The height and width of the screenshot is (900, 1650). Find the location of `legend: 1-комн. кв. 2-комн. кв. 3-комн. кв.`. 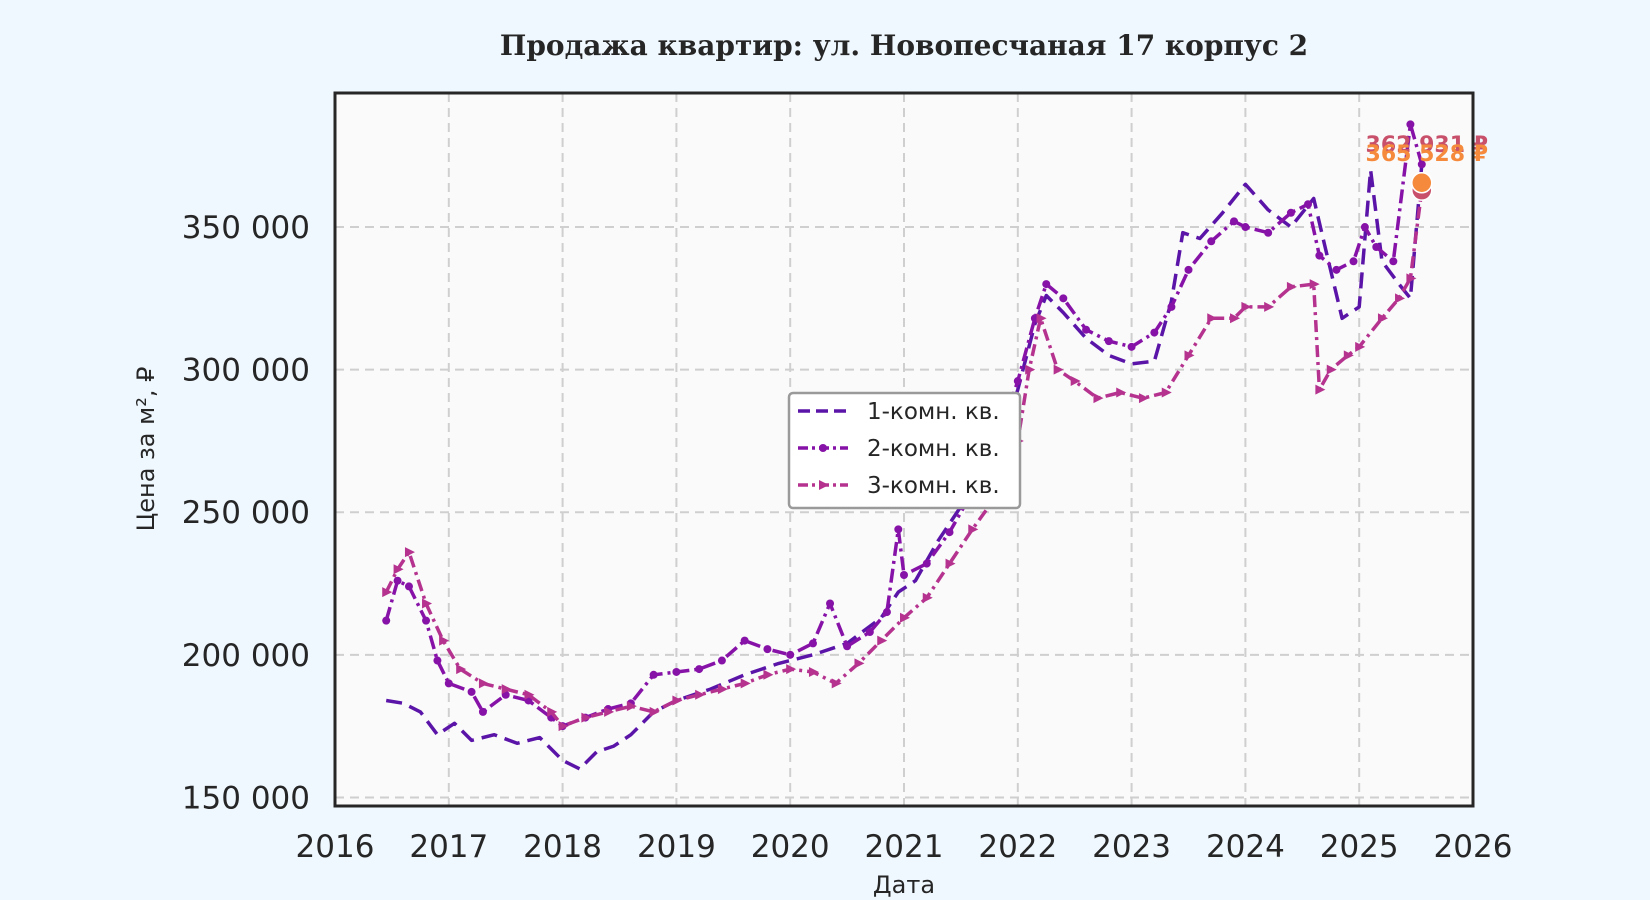

legend: 1-комн. кв. 2-комн. кв. 3-комн. кв. is located at coordinates (904, 450).